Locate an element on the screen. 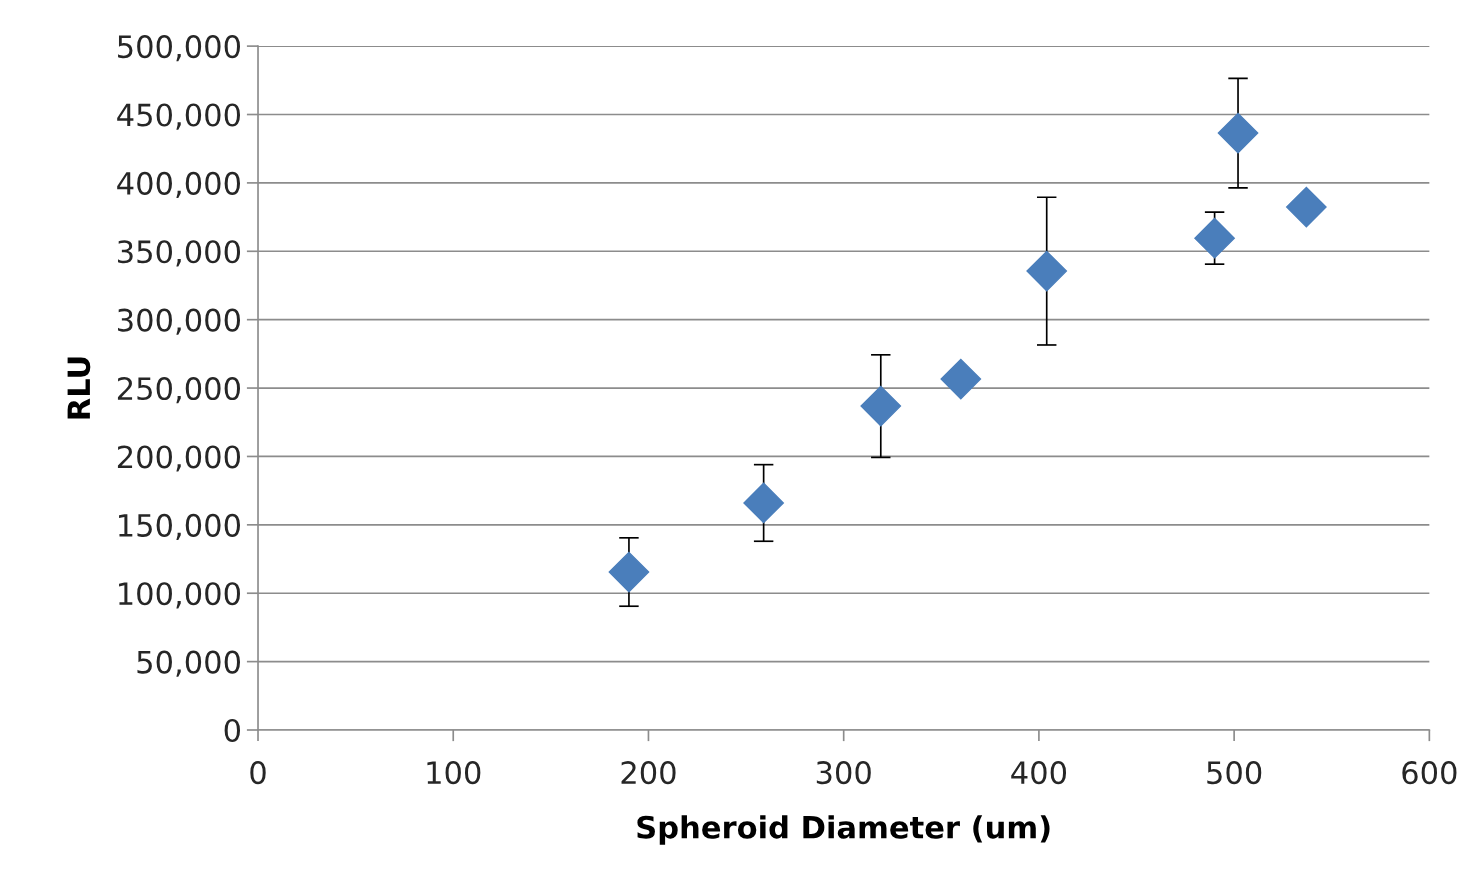 The image size is (1466, 887). x-tick-label: 300 is located at coordinates (843, 773).